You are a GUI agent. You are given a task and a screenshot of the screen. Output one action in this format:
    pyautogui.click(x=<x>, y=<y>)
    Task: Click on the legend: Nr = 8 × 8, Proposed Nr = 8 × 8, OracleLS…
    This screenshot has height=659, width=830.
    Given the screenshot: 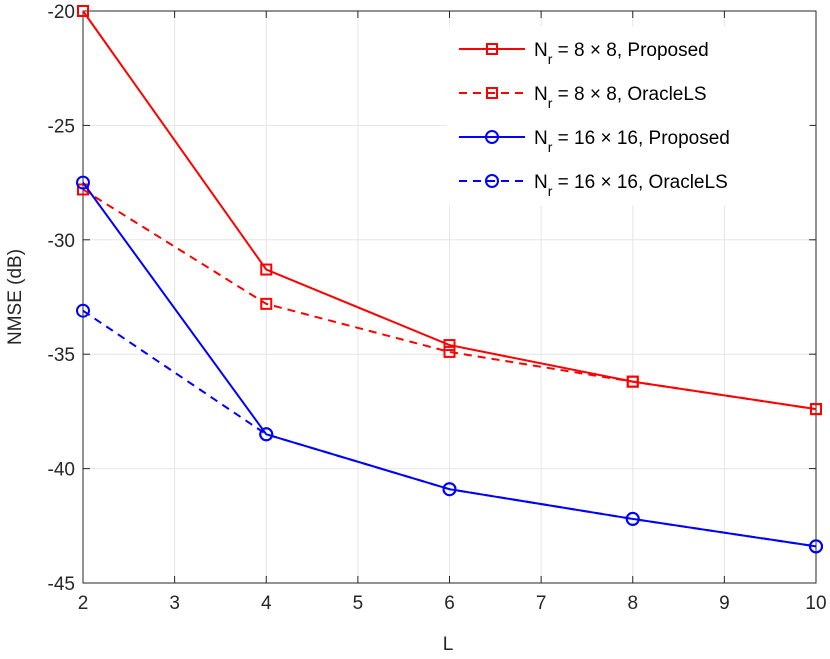 What is the action you would take?
    pyautogui.click(x=628, y=116)
    